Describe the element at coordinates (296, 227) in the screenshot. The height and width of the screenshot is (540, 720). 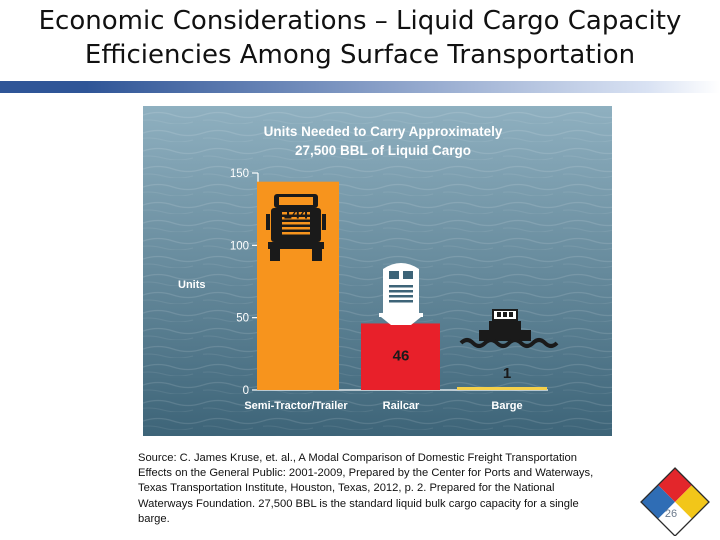
I see `truck-icon` at that location.